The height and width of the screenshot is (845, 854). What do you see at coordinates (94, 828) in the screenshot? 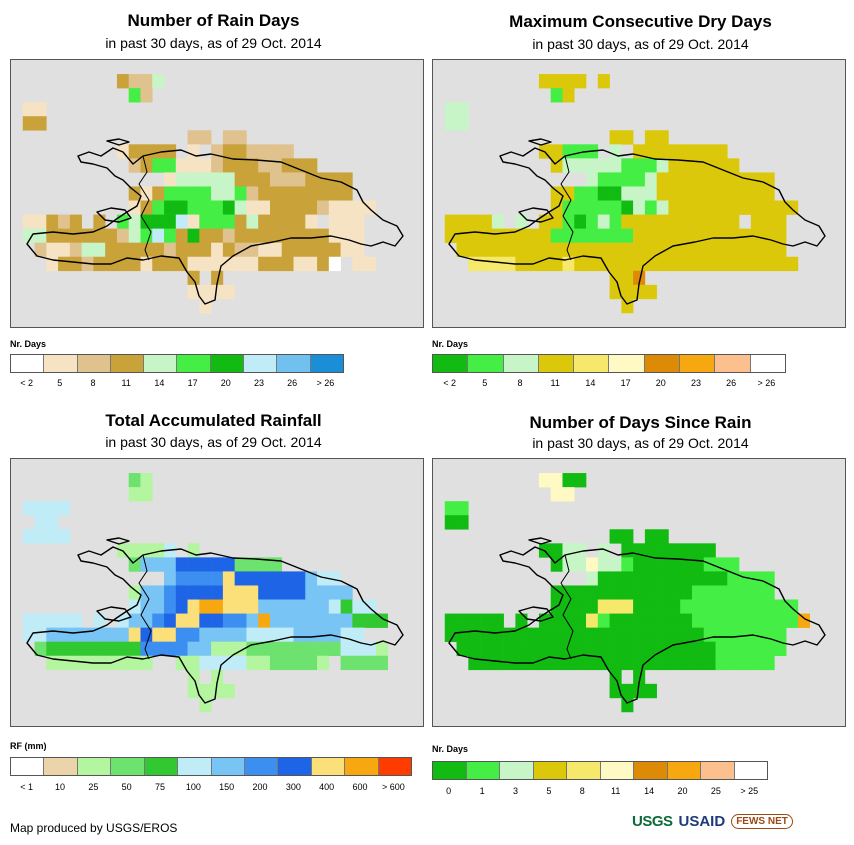
I see `credit-text: Map produced by USGS/EROS` at bounding box center [94, 828].